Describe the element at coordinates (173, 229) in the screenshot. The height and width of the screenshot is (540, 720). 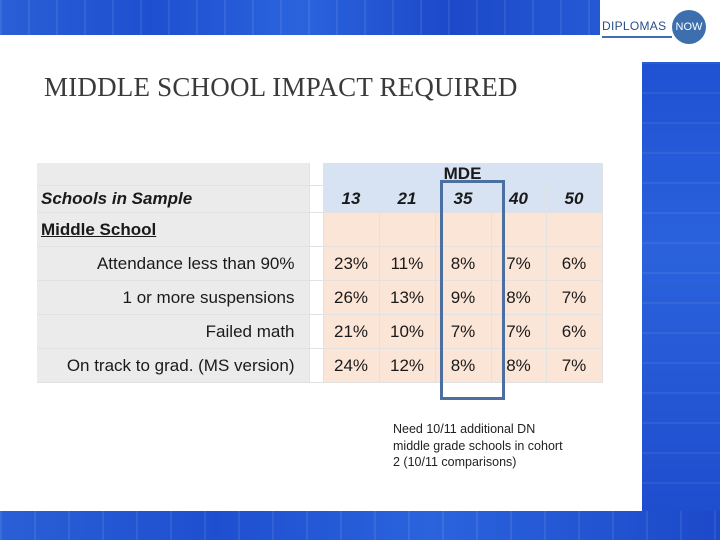
I see `section-cell: Middle School` at that location.